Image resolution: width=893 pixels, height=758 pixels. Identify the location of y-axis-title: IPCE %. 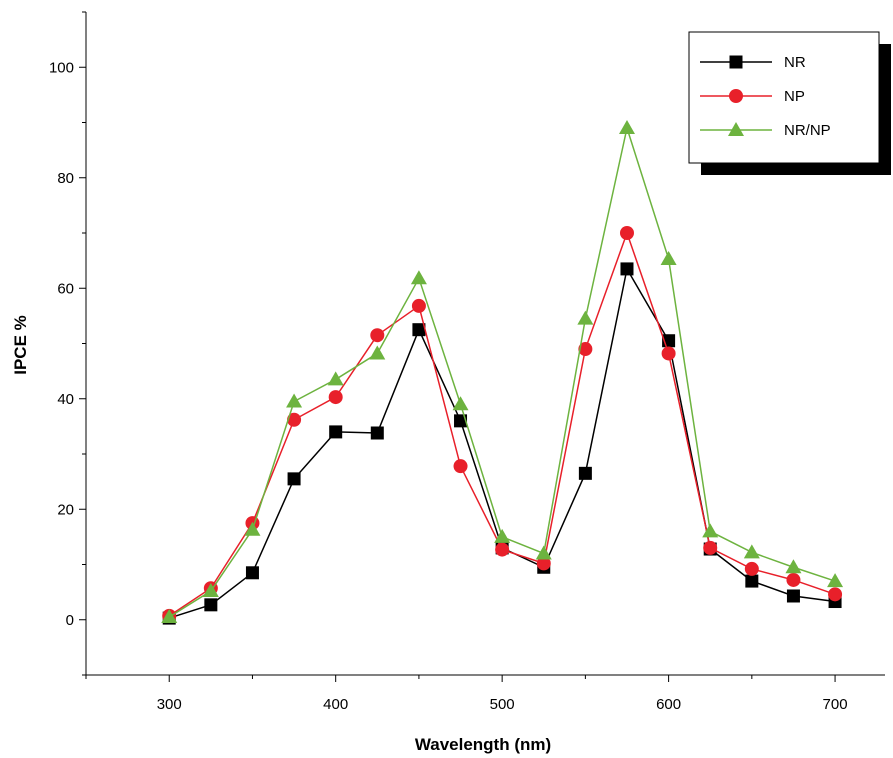
(20, 345).